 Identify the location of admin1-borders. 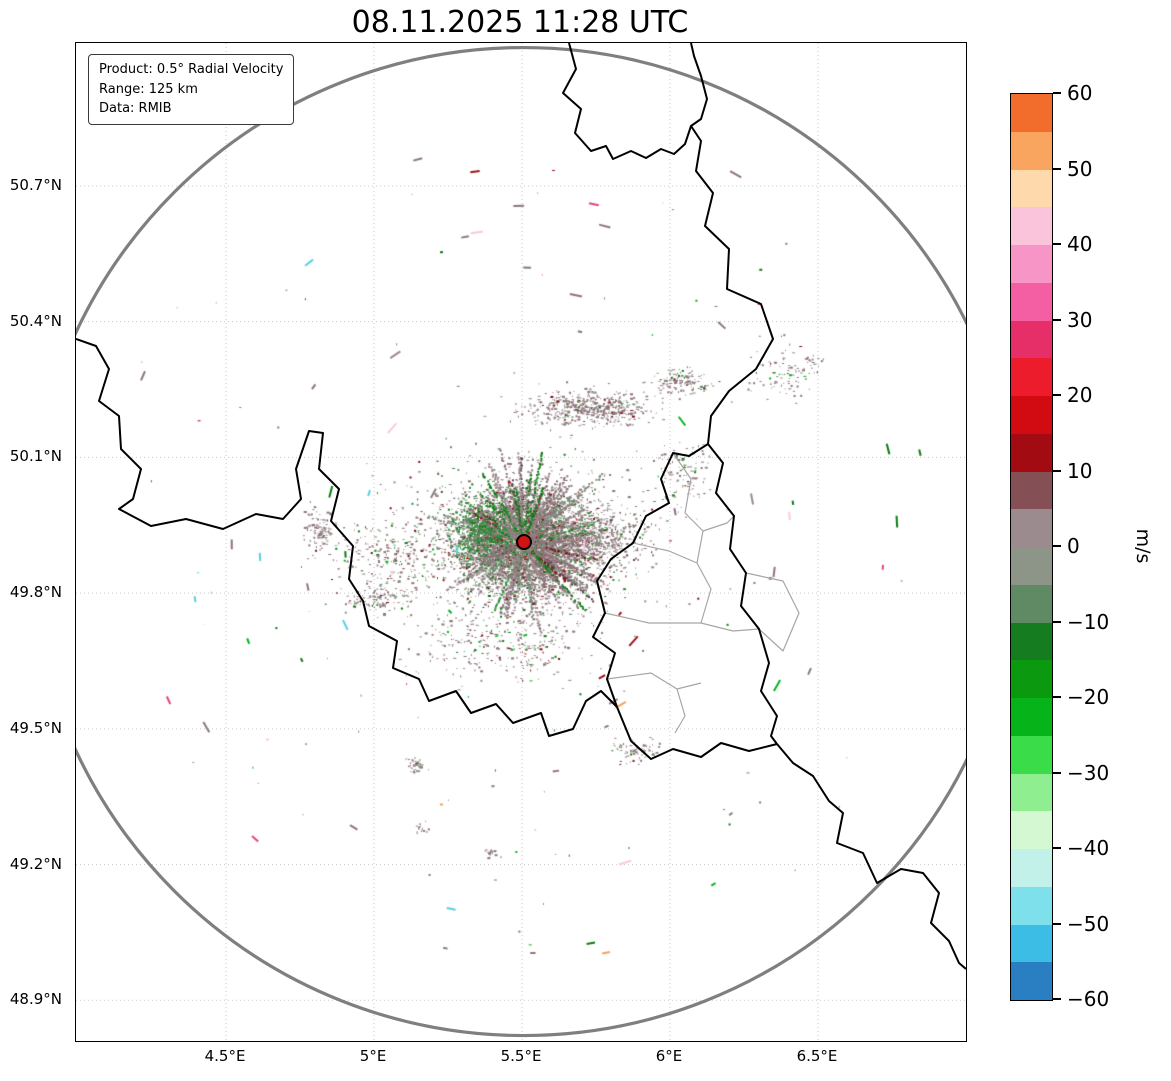
(702, 593).